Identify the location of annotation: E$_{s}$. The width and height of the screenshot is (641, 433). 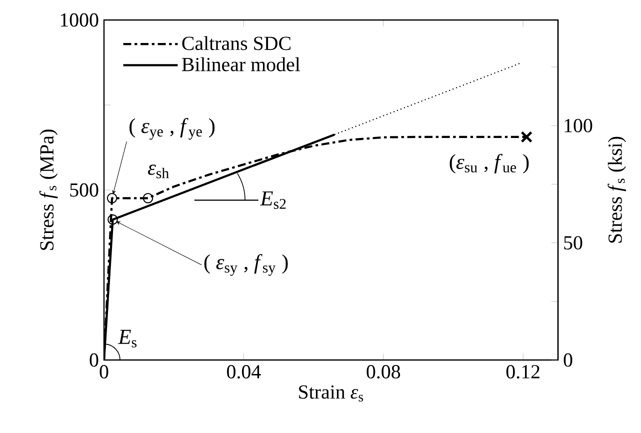
(127, 339).